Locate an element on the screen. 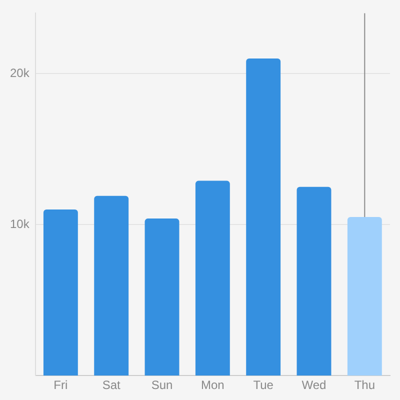  y-tick-label: 20k is located at coordinates (20, 73).